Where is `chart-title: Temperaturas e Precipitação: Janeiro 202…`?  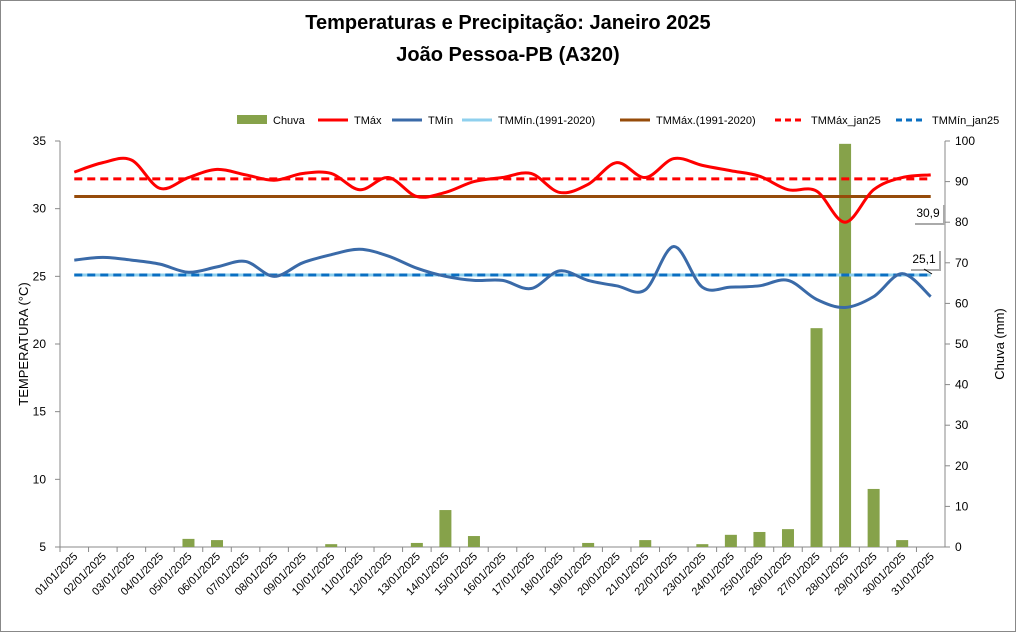
chart-title: Temperaturas e Precipitação: Janeiro 202… is located at coordinates (508, 23).